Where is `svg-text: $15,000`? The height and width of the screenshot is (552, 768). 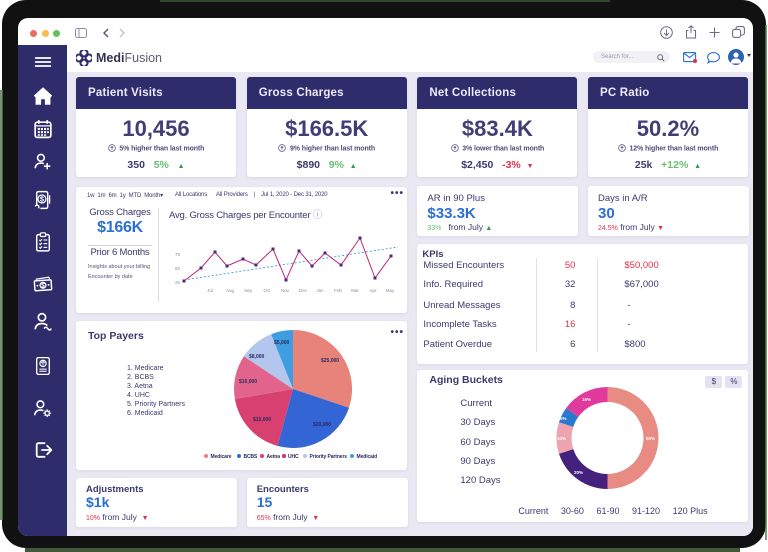
svg-text: $15,000 is located at coordinates (262, 420).